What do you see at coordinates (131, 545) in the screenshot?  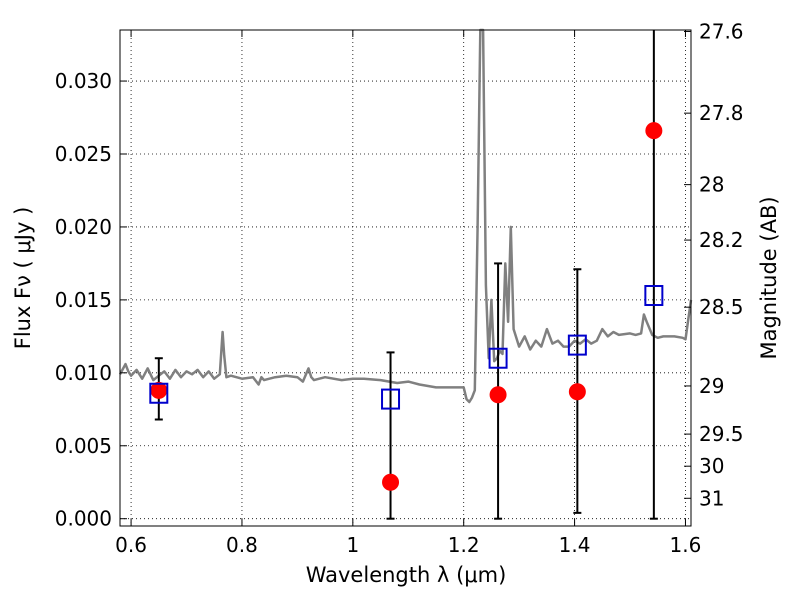 I see `x-tick-label: 0.6` at bounding box center [131, 545].